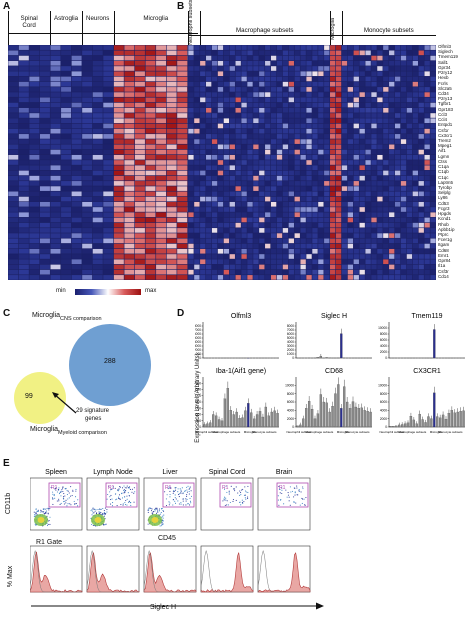 The height and width of the screenshot is (620, 474). Describe the element at coordinates (56, 472) in the screenshot. I see `tissue-label: Spleen` at that location.